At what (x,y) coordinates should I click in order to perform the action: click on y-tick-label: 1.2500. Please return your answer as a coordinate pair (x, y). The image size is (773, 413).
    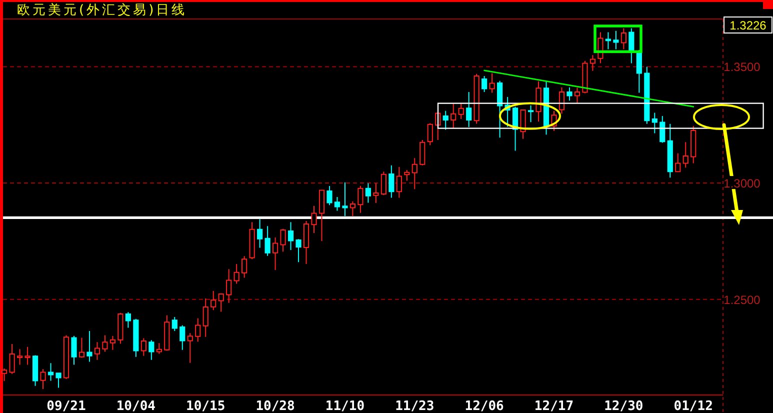
    Looking at the image, I should click on (742, 299).